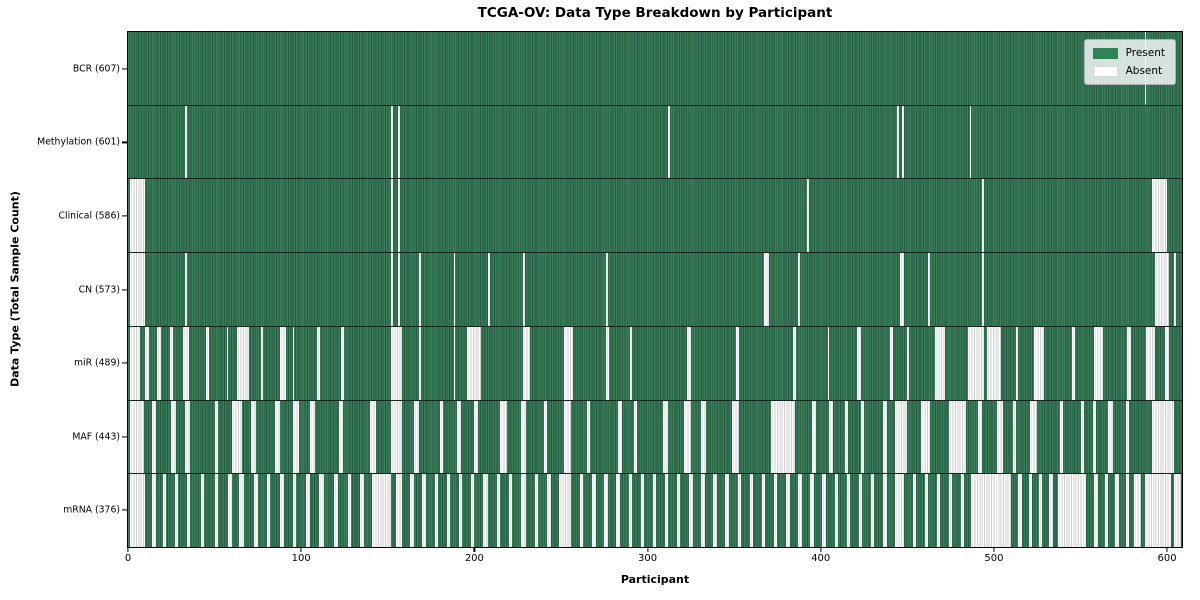  I want to click on ytick-label-mrna: mRNA (376), so click(91, 510).